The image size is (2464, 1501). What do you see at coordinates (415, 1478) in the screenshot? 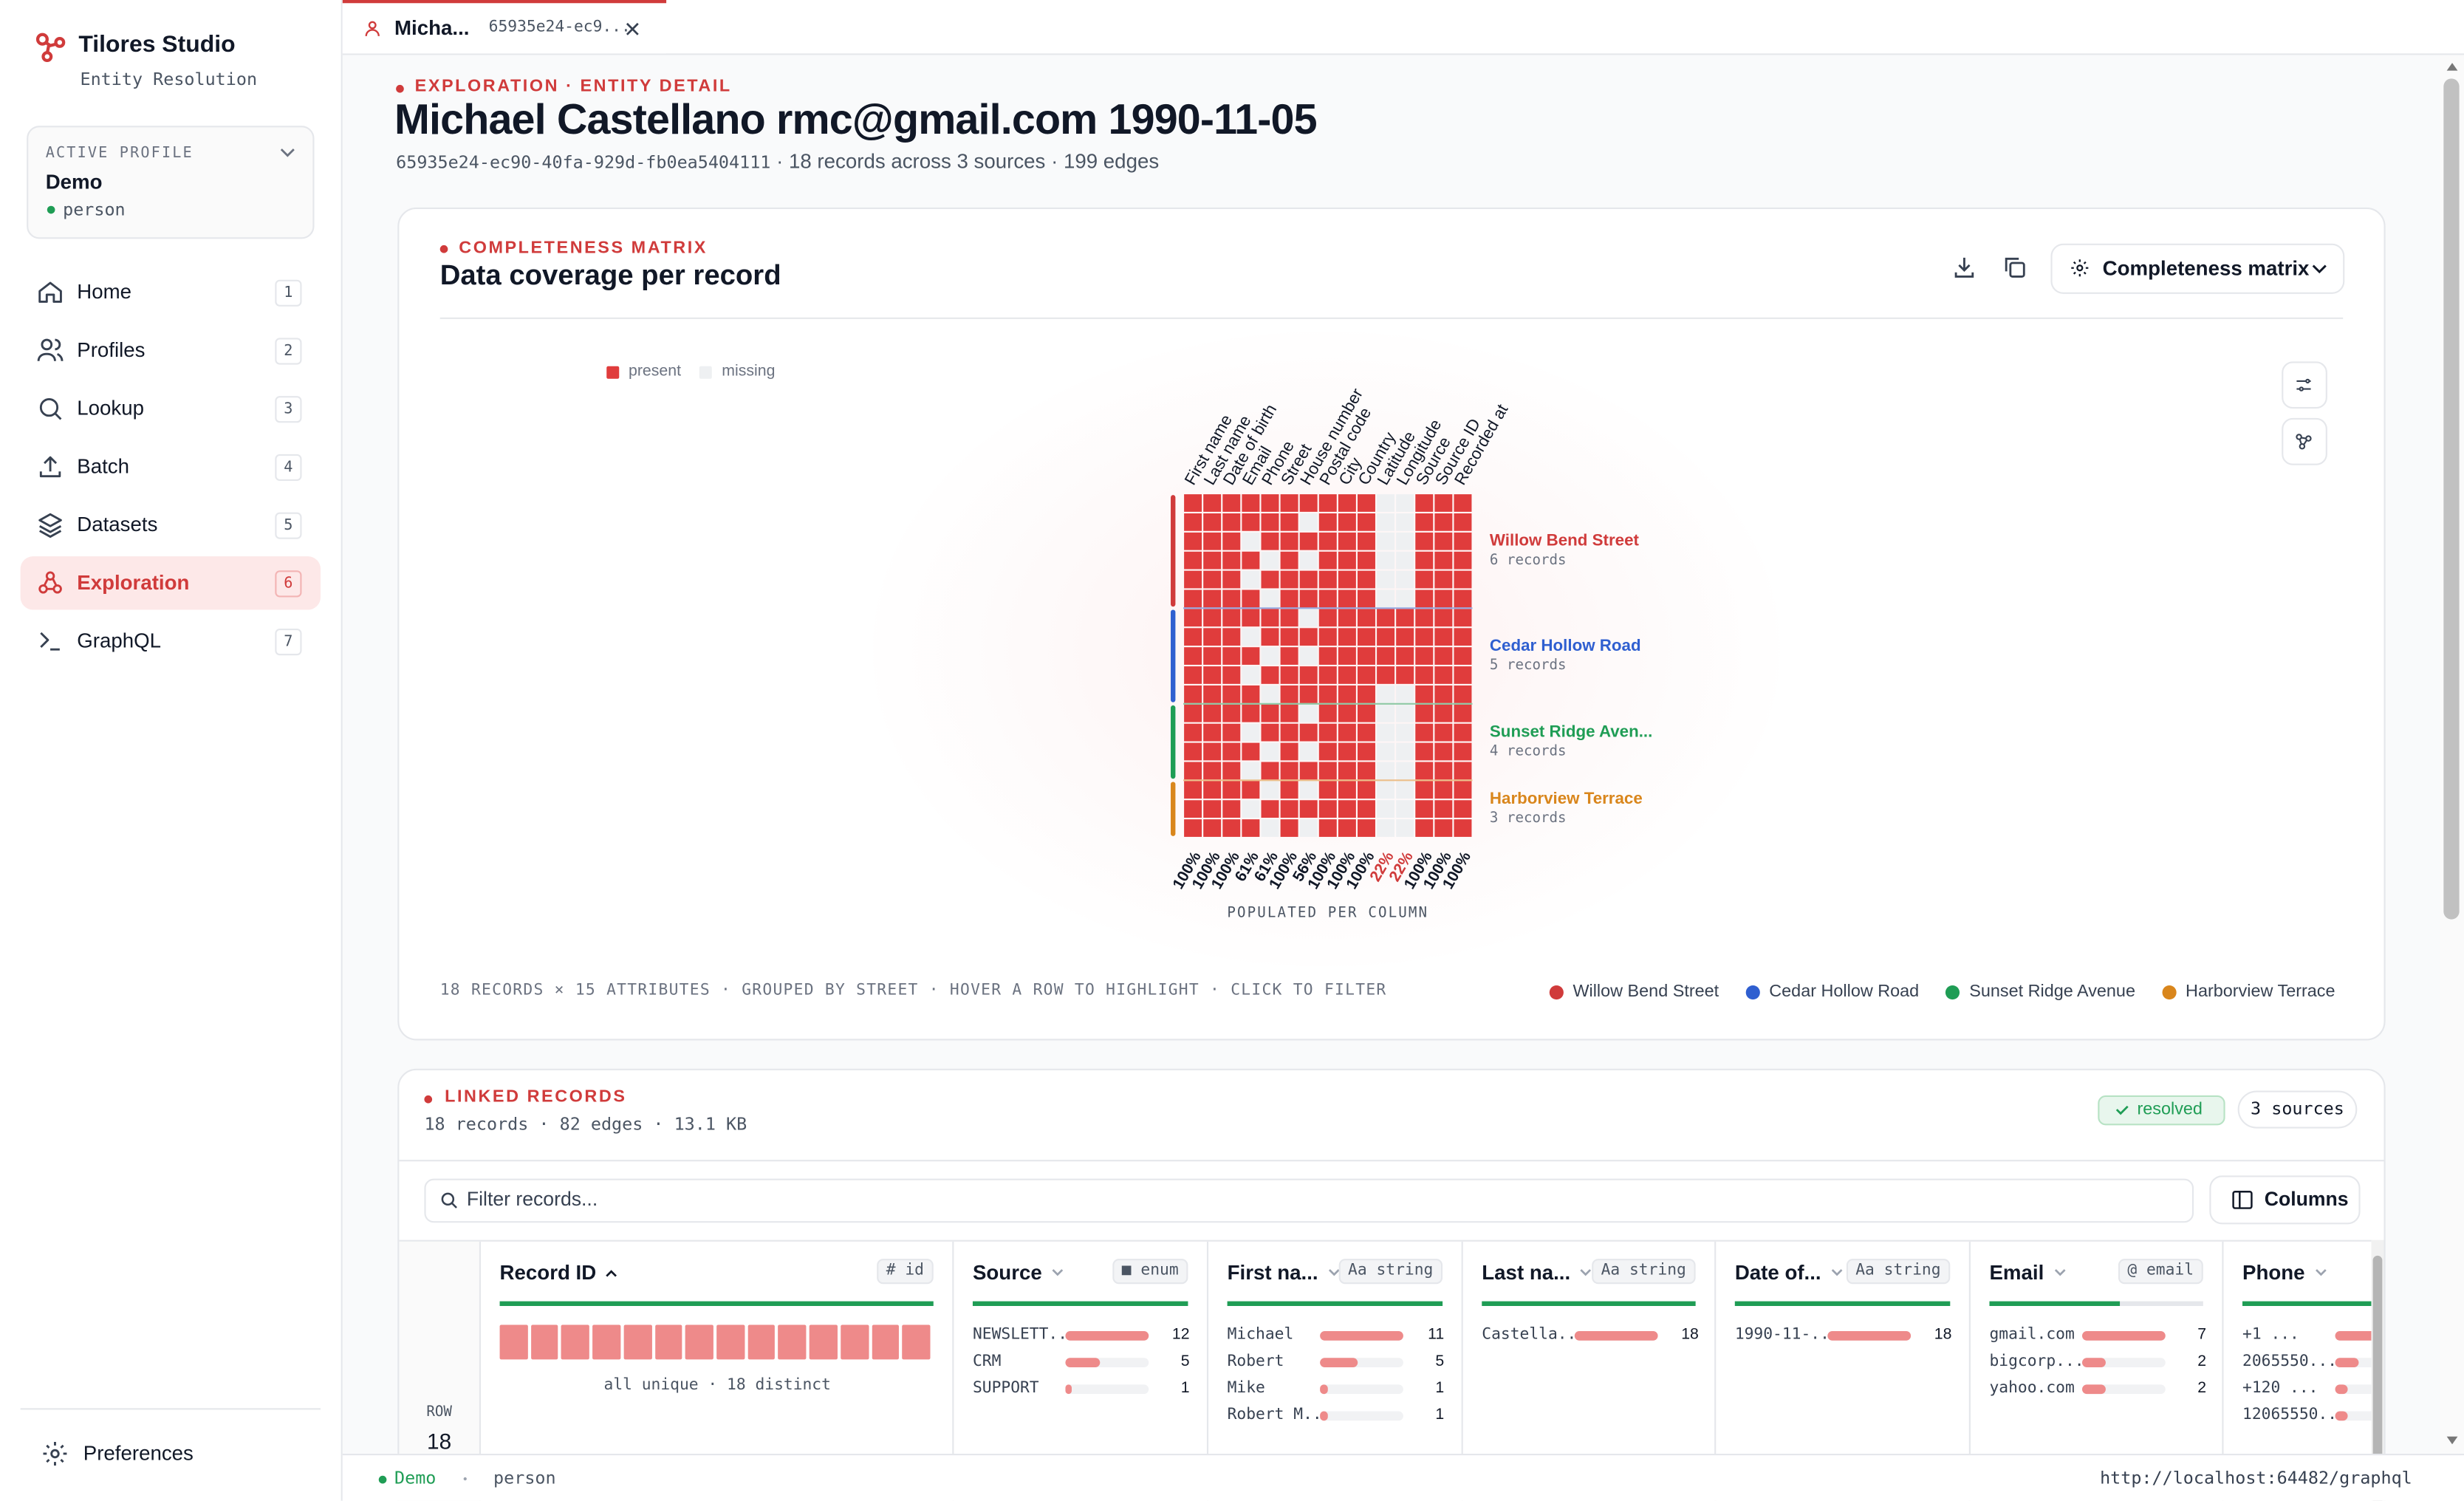
I see `status-profile: Demo` at bounding box center [415, 1478].